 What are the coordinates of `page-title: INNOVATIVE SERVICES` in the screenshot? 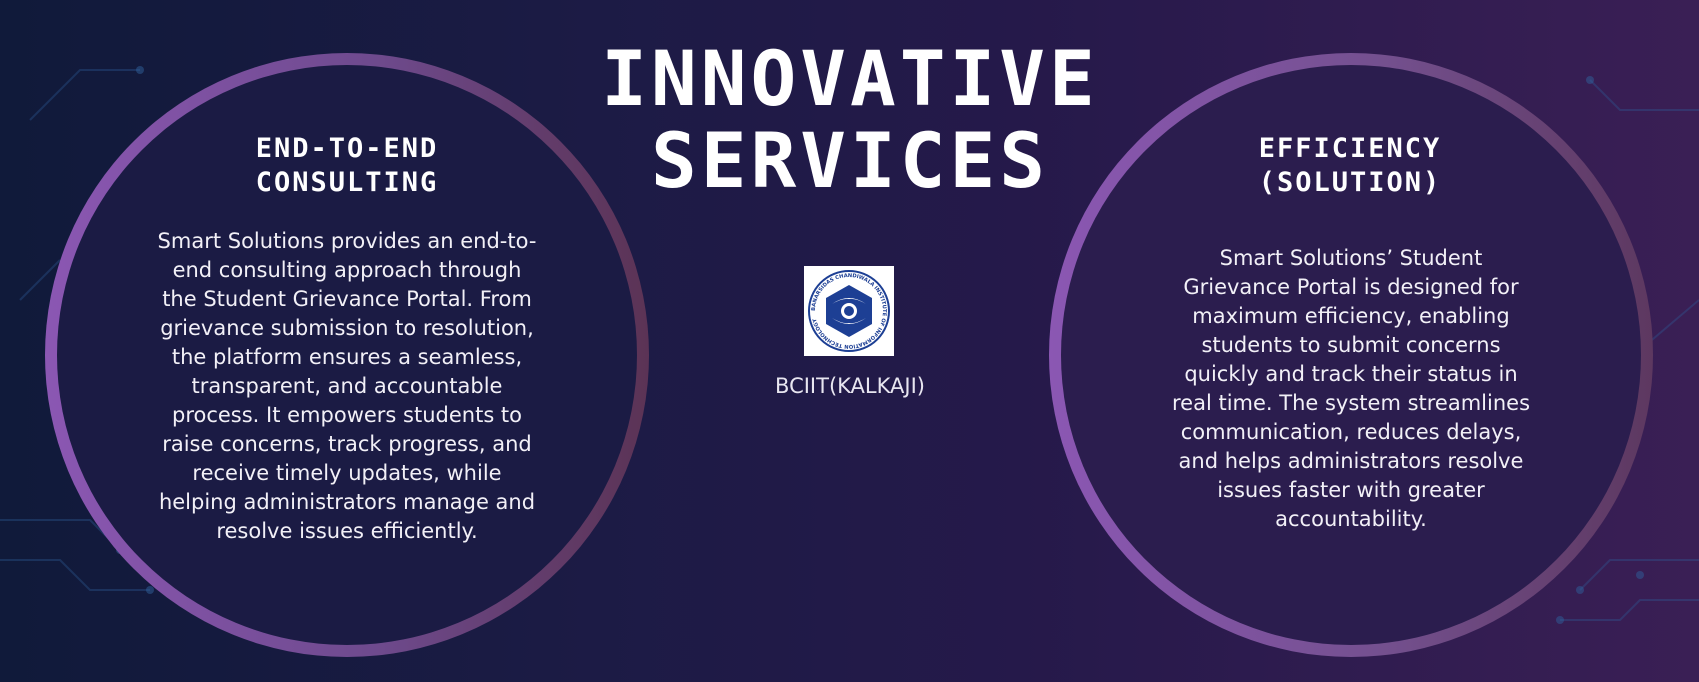 It's located at (850, 119).